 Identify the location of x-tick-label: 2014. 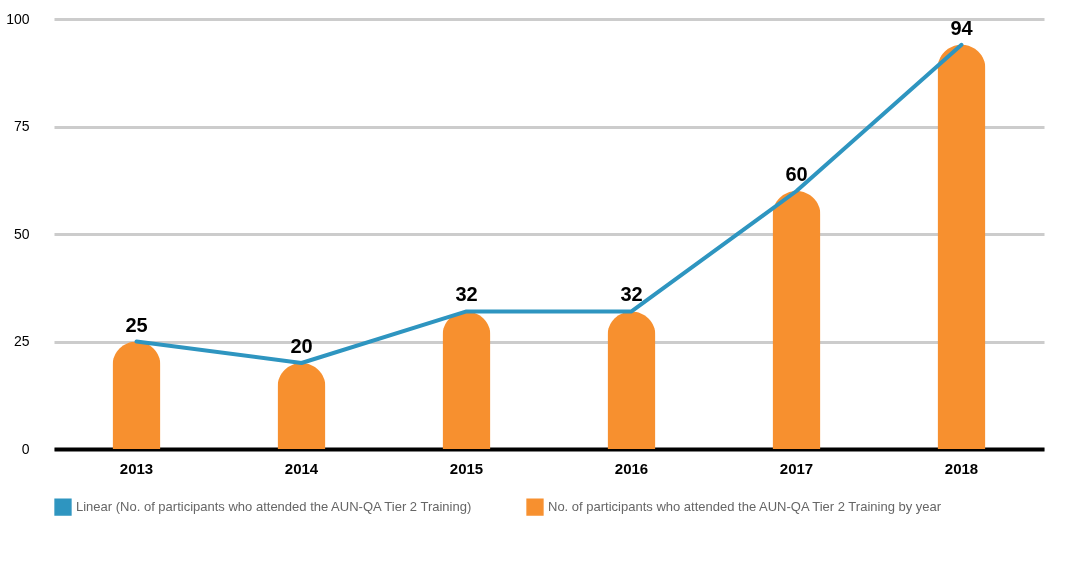
(301, 468).